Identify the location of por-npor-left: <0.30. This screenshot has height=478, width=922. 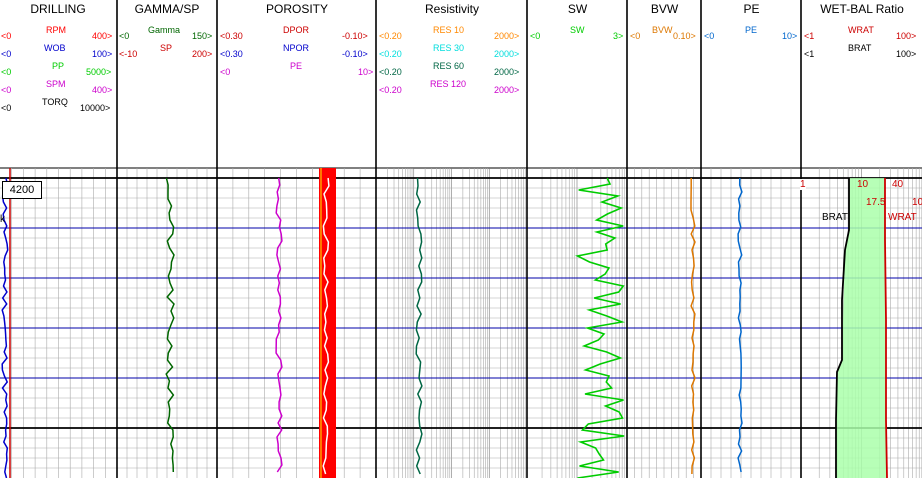
(231, 54).